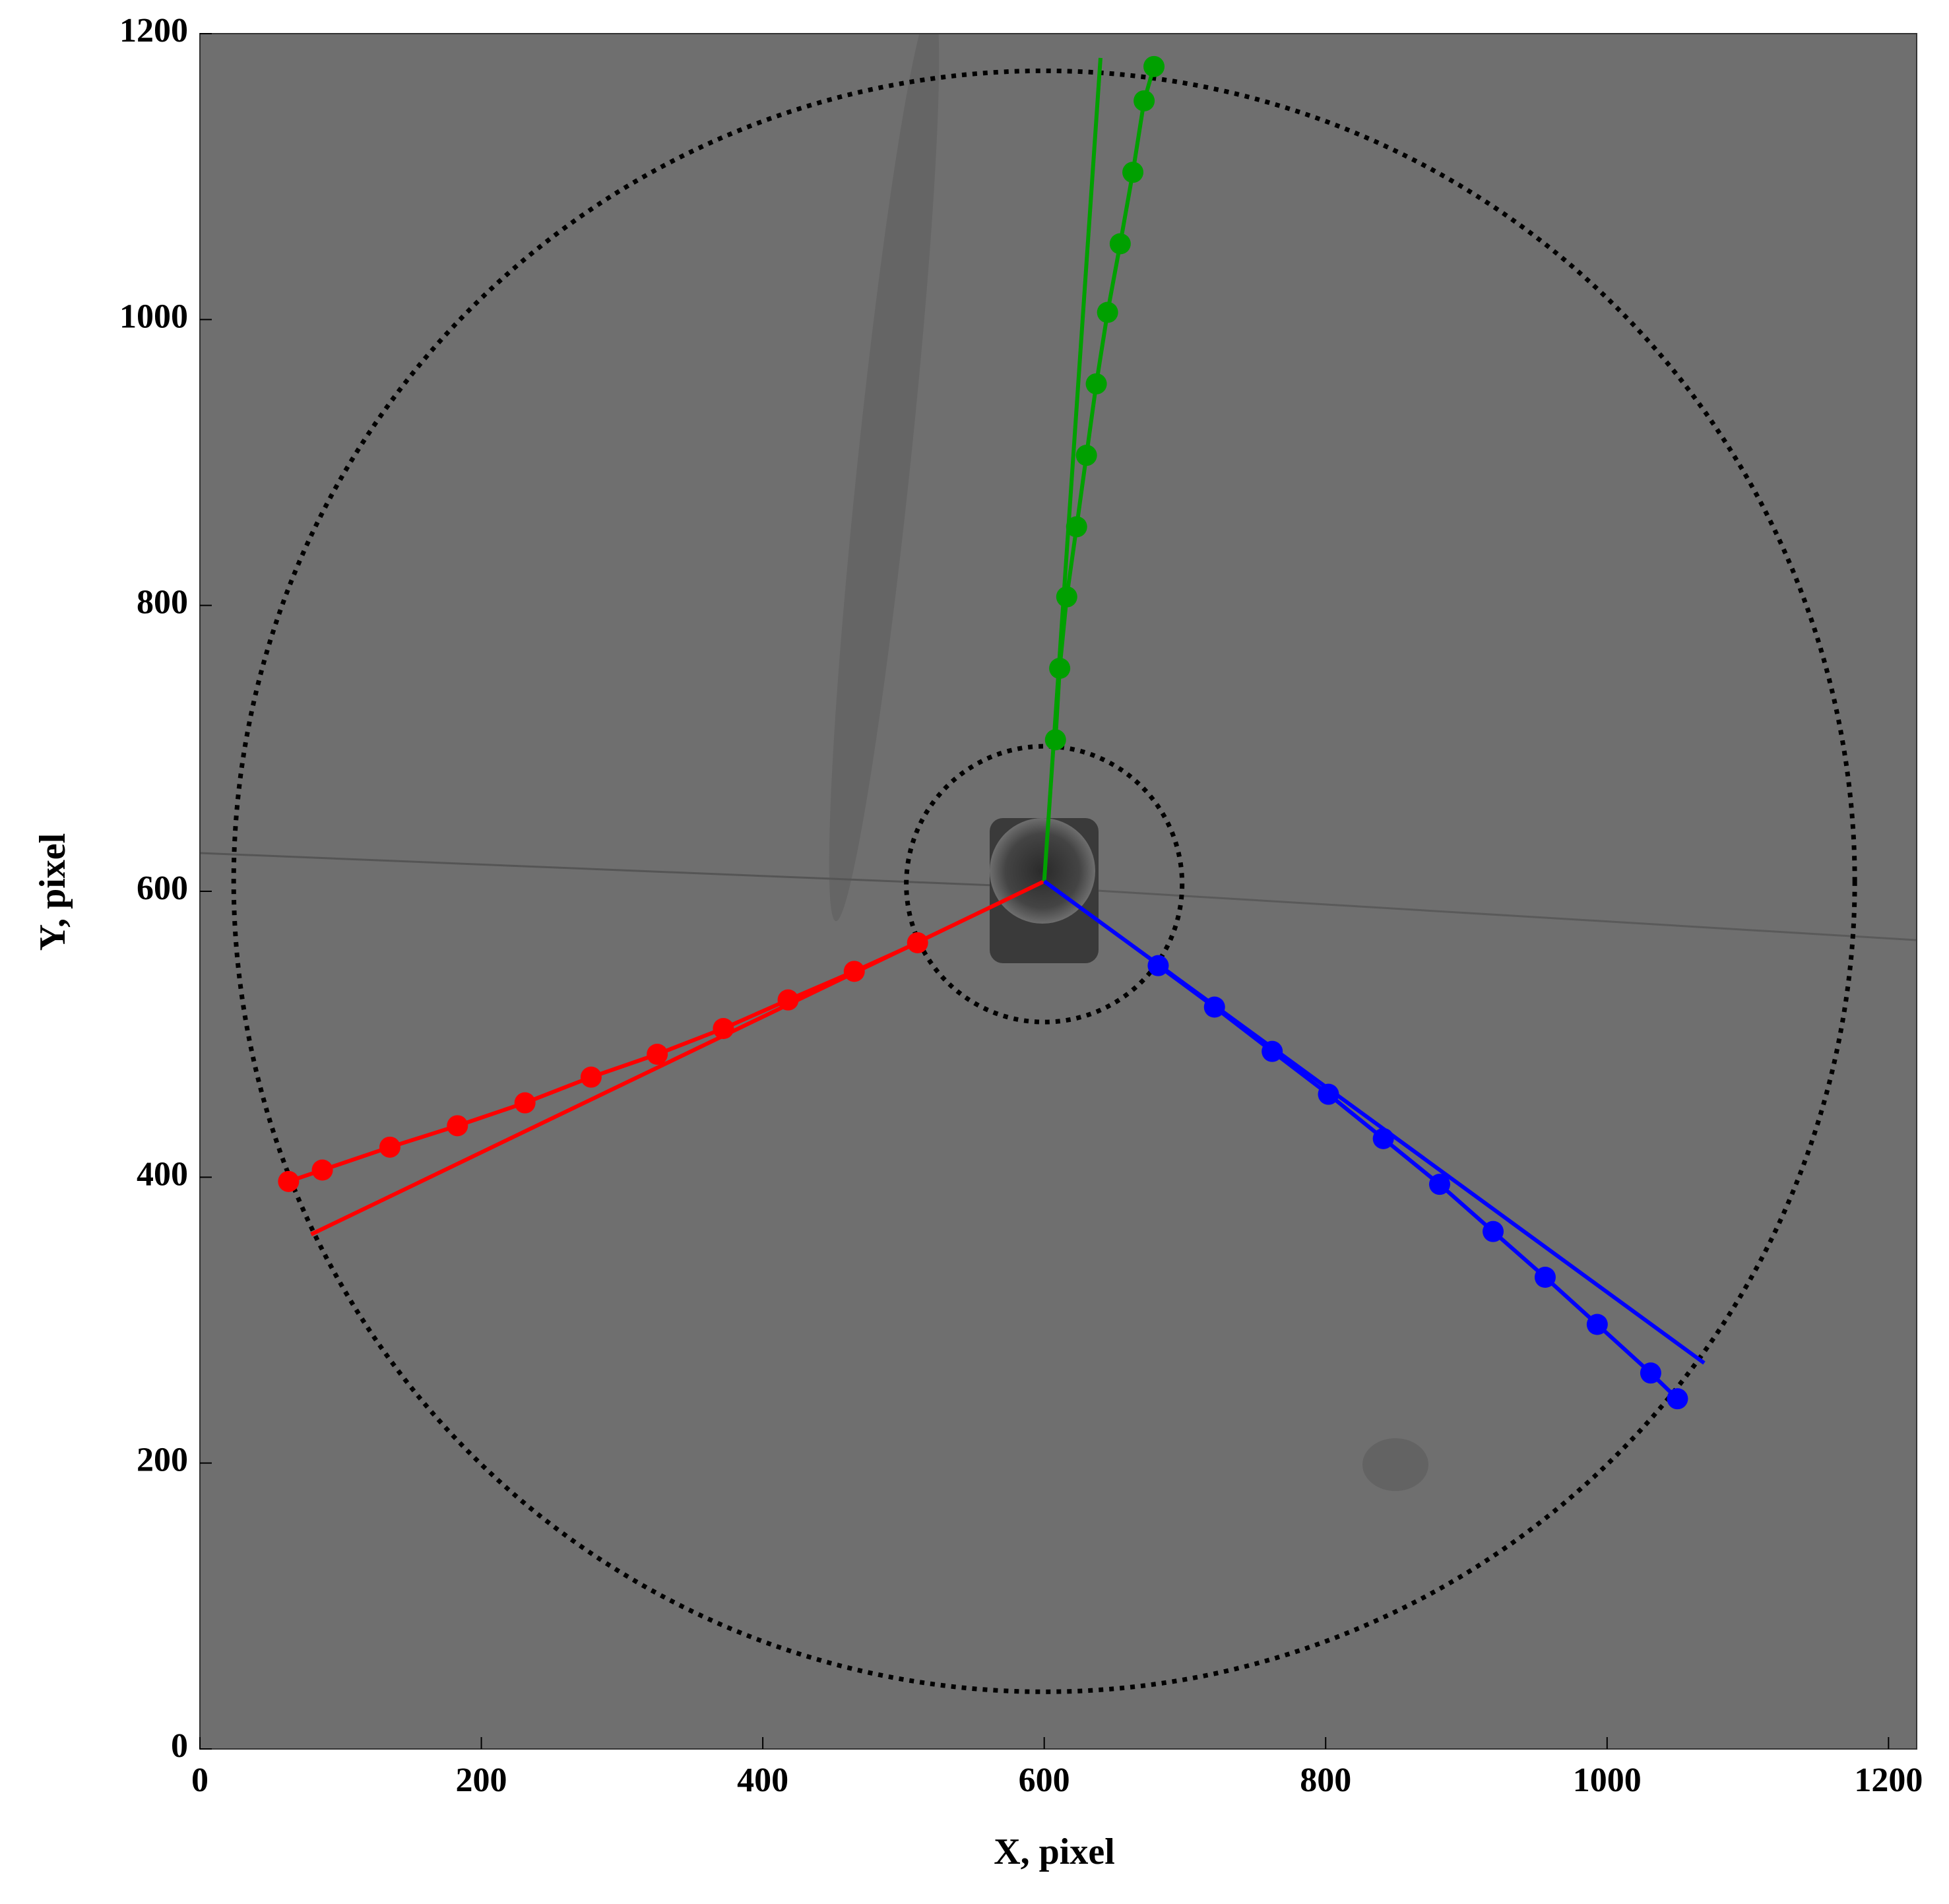 This screenshot has height=1904, width=1949. I want to click on y-tick-label: 400, so click(162, 1174).